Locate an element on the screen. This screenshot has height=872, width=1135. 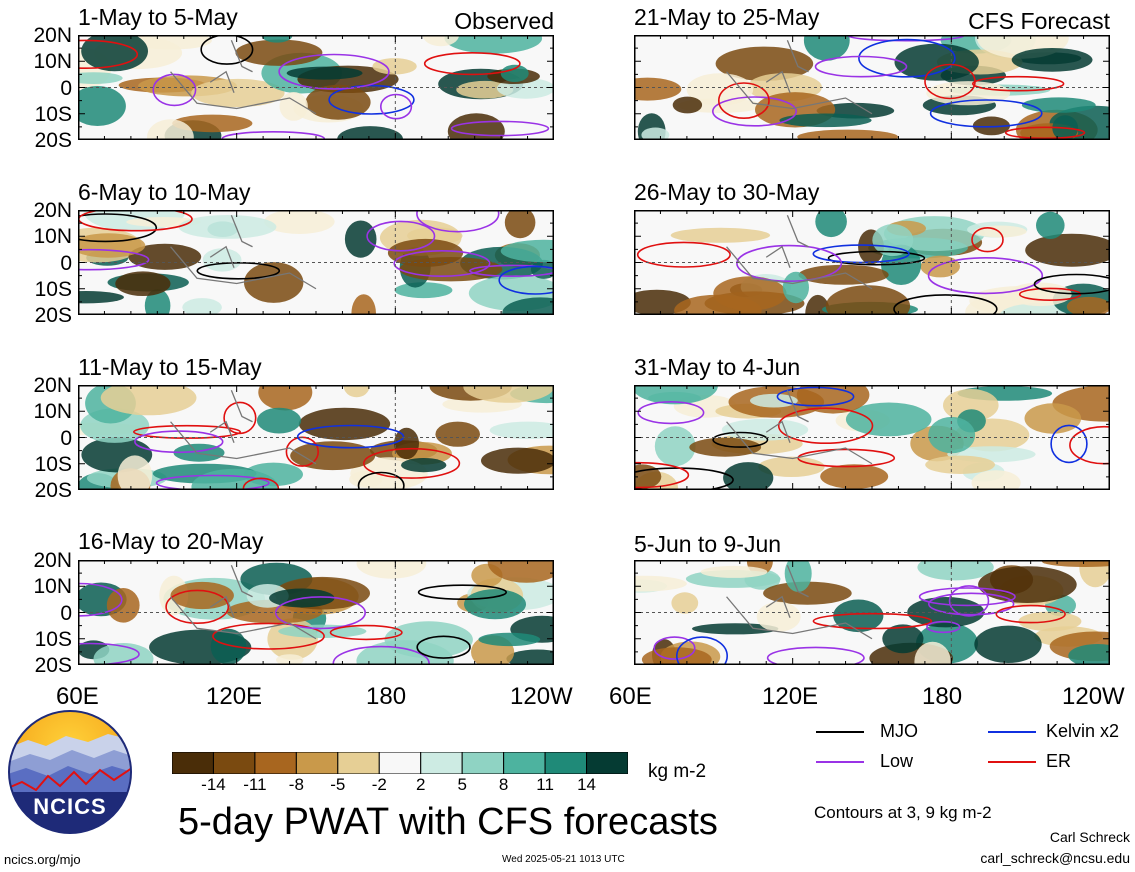
colorbar-tick-label: -11 is located at coordinates (255, 784).